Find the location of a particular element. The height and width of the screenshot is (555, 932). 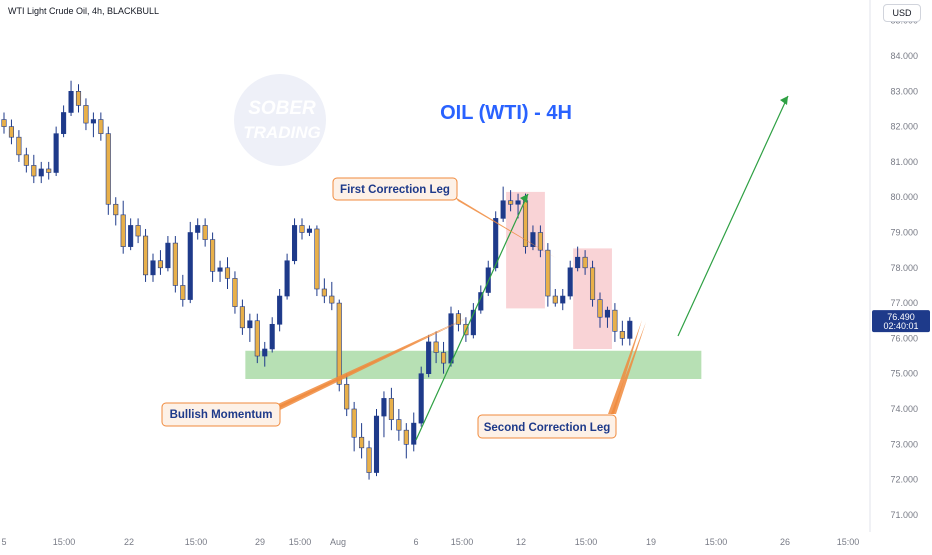

first-correction-label: First Correction Leg is located at coordinates (395, 190).